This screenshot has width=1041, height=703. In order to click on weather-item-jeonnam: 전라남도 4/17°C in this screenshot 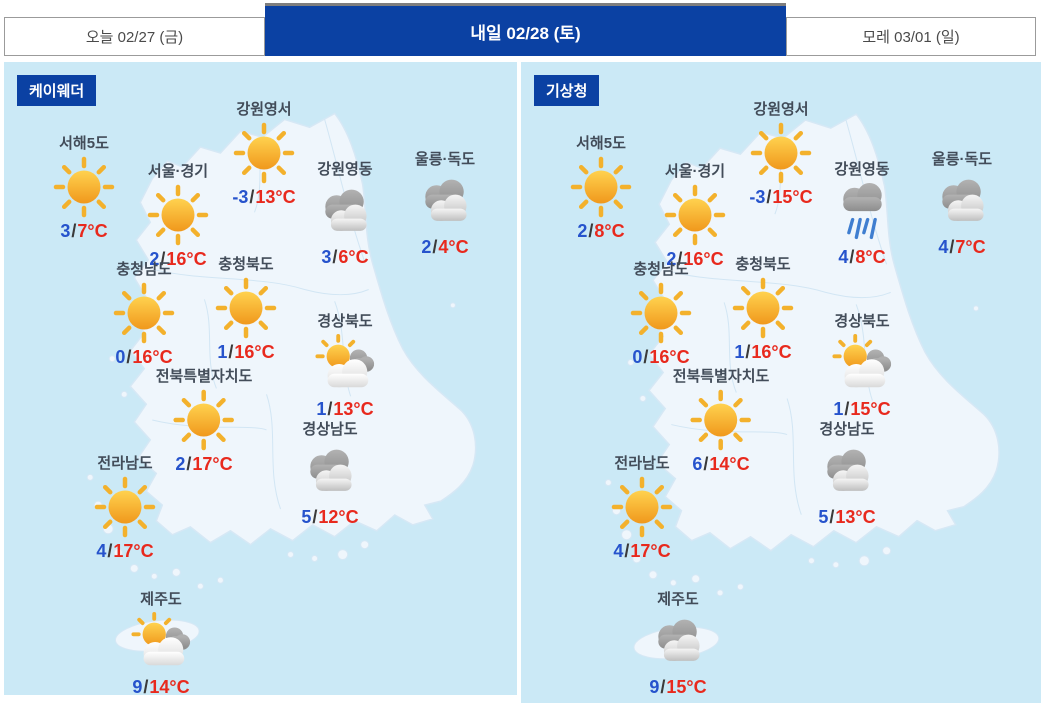, I will do `click(125, 507)`.